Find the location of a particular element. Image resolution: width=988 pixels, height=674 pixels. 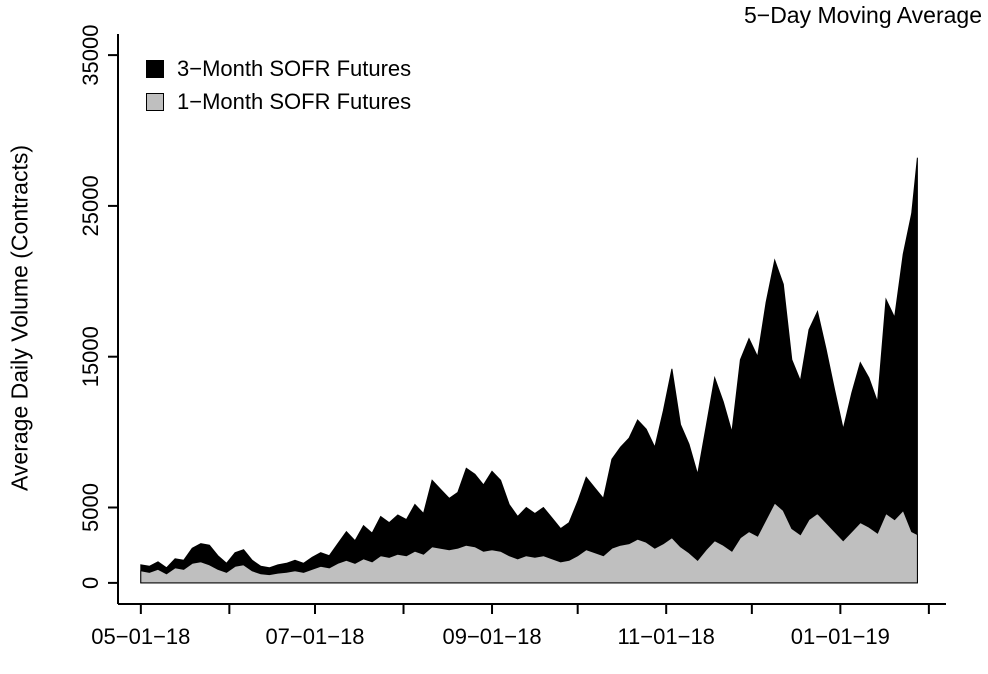

x-tick-label: 09−01−18 is located at coordinates (491, 636).